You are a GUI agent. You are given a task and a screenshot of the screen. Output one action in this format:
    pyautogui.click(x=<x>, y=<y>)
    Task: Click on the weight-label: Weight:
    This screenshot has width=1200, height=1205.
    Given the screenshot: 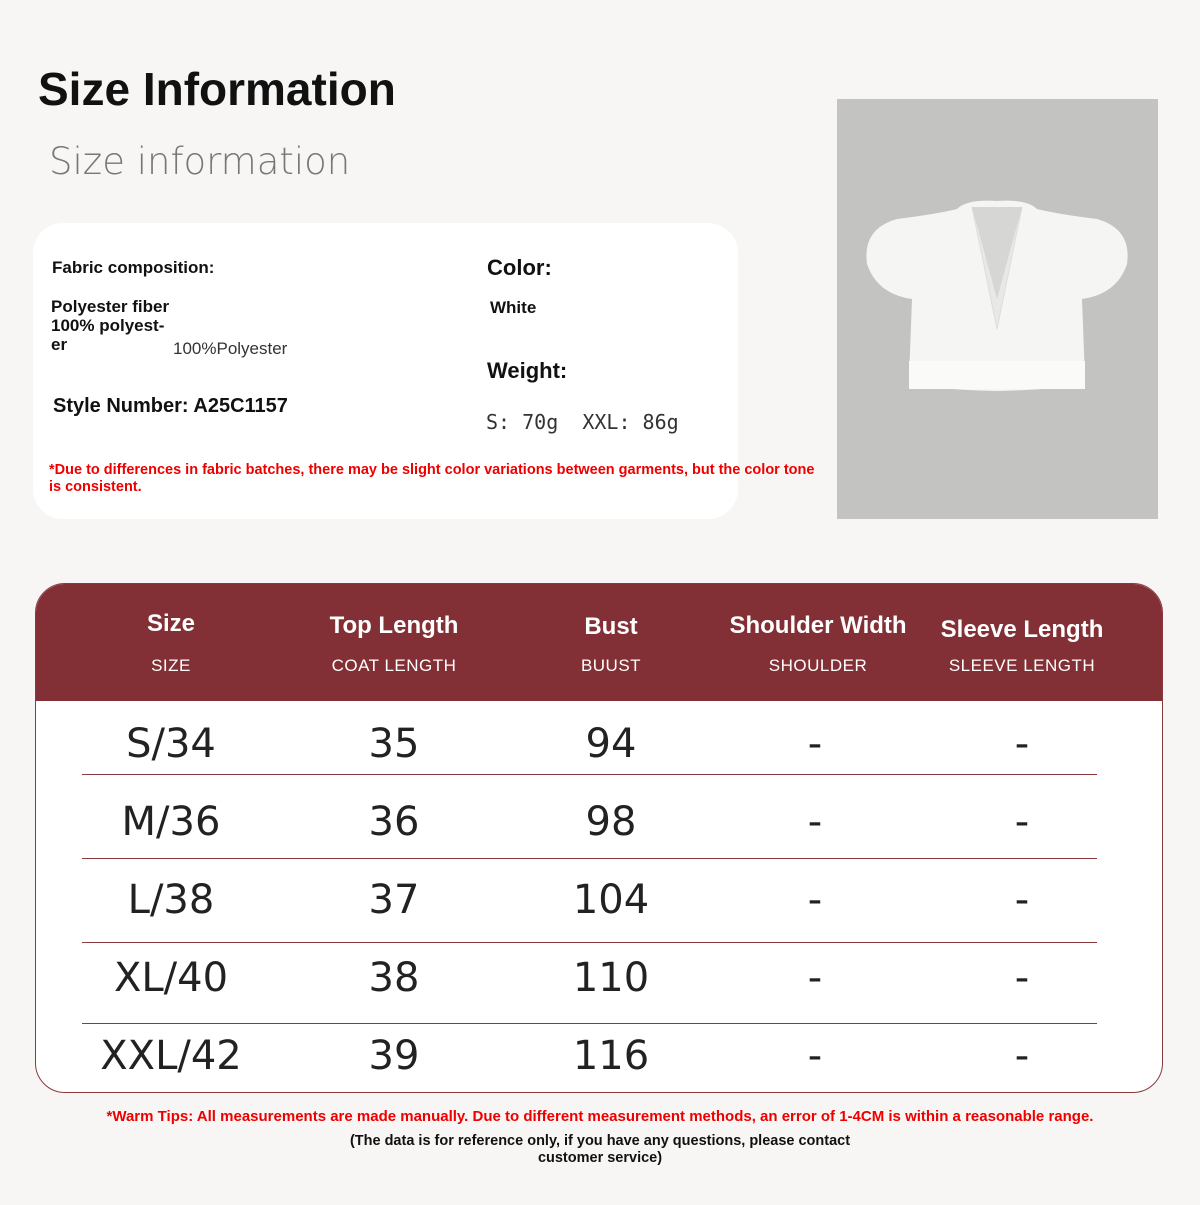 What is the action you would take?
    pyautogui.click(x=527, y=370)
    